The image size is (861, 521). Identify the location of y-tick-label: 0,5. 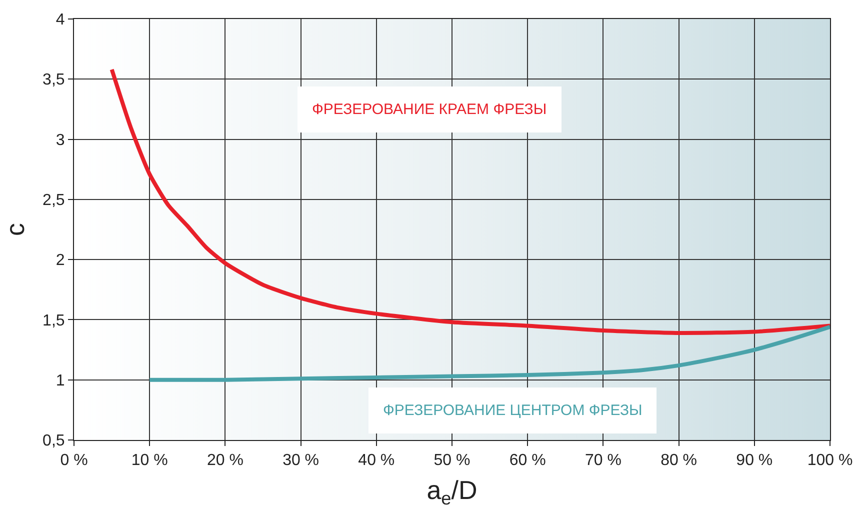
(53, 441).